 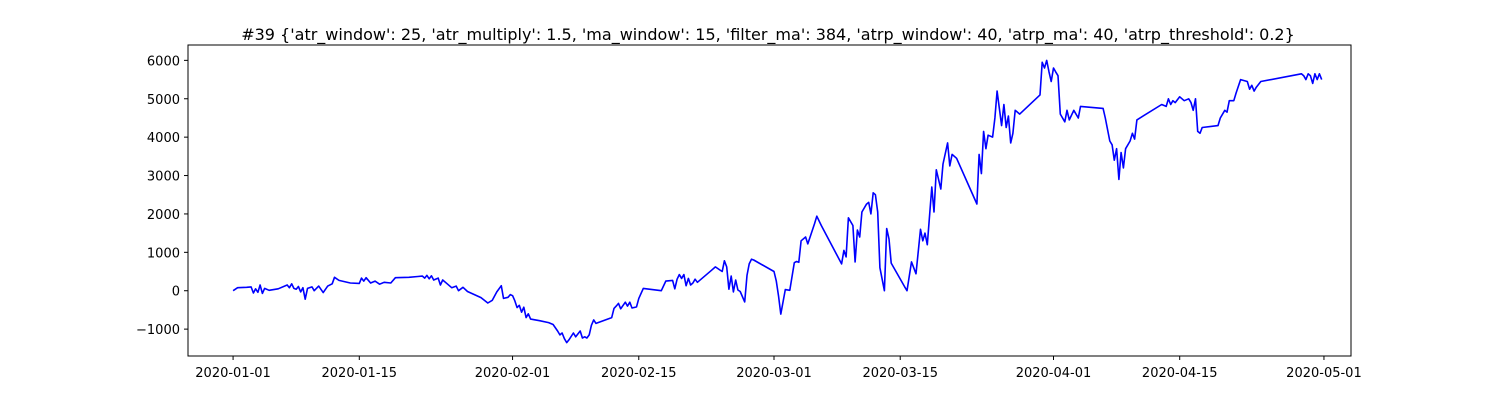 What do you see at coordinates (1054, 373) in the screenshot?
I see `x-tick-label: 2020-04-01` at bounding box center [1054, 373].